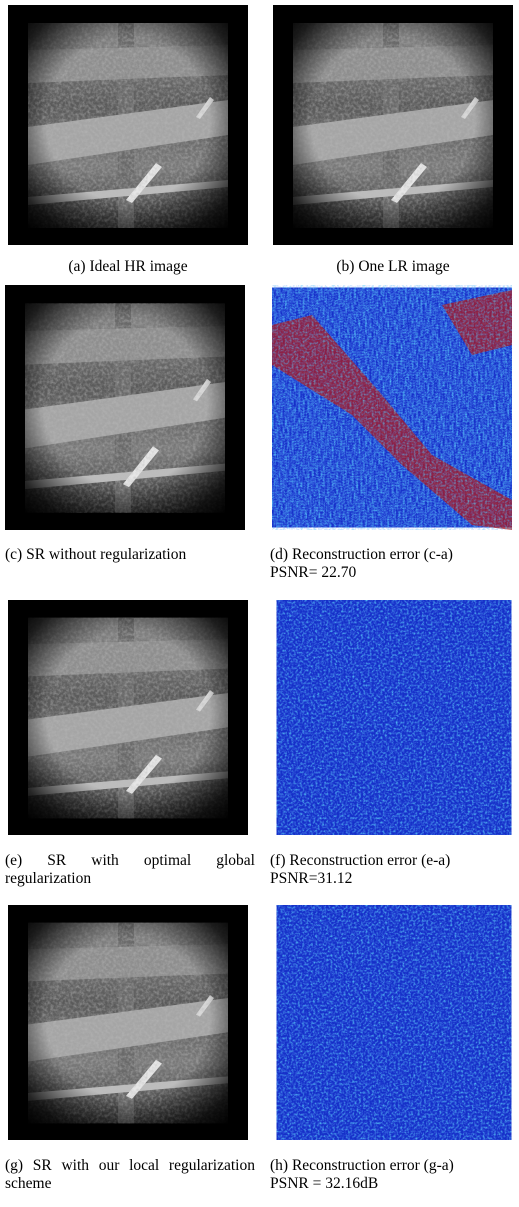 This screenshot has width=519, height=1207. I want to click on image-sr-local-reg, so click(128, 1022).